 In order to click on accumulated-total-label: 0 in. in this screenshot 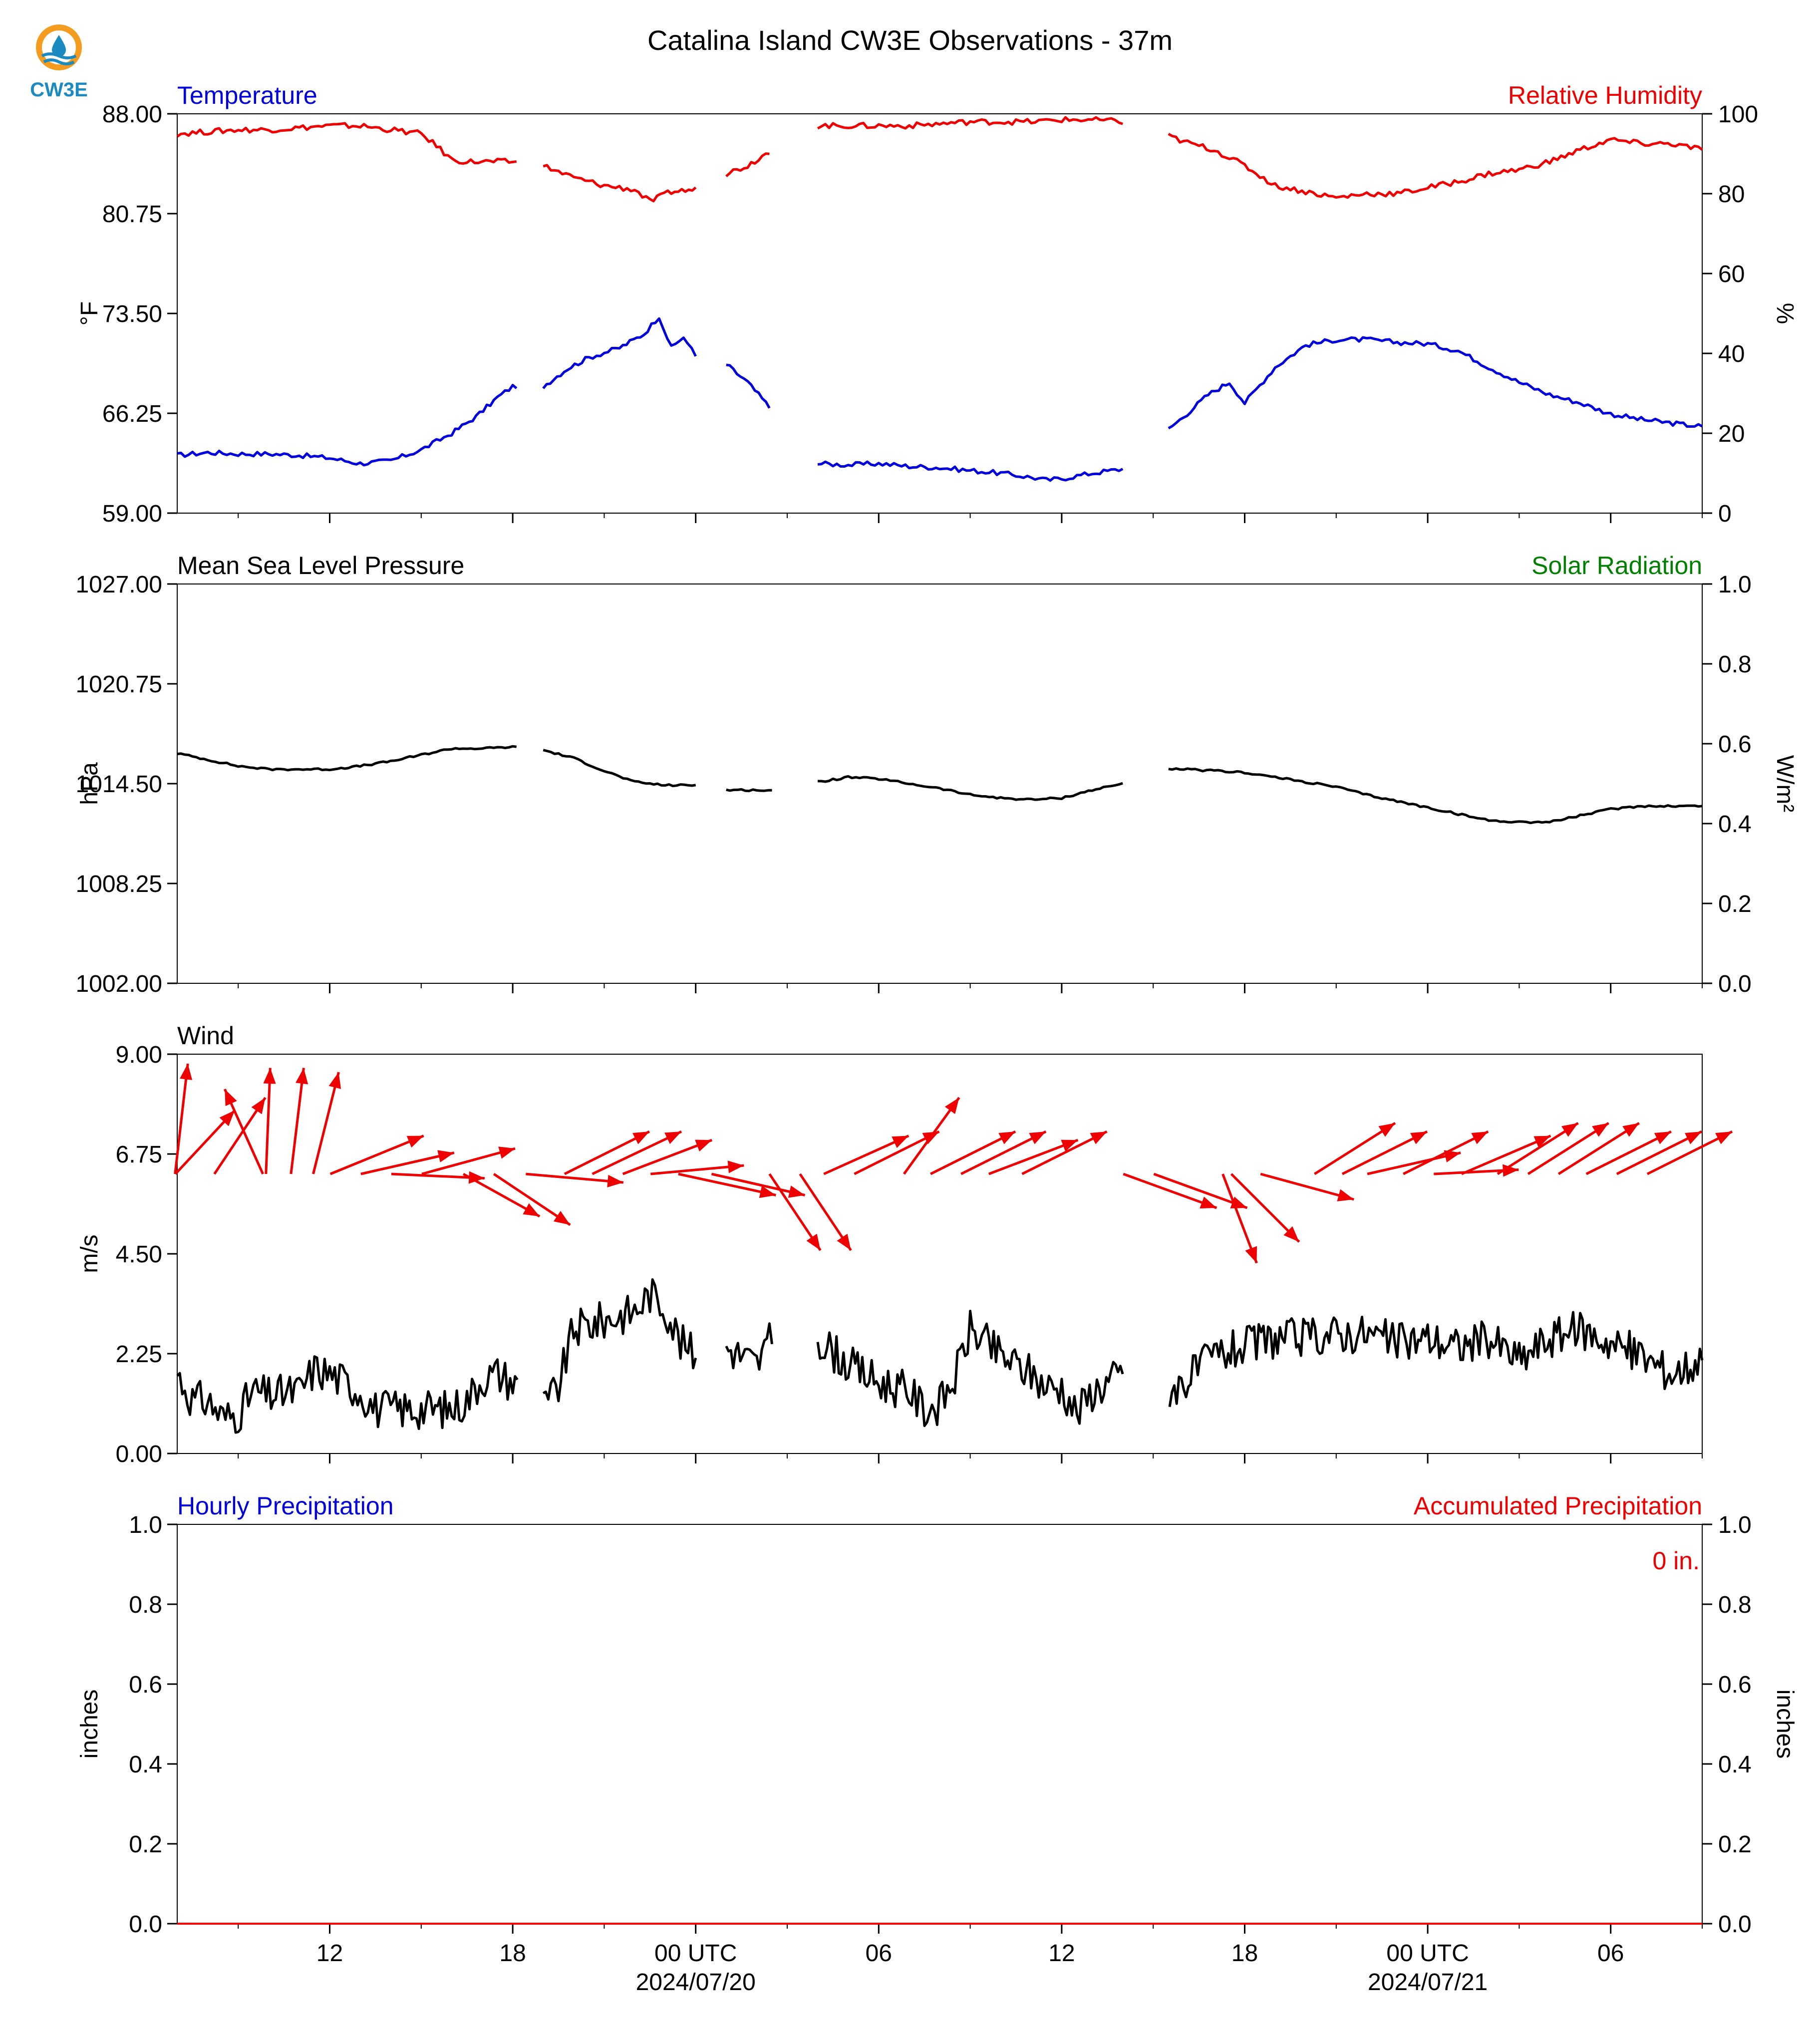, I will do `click(1676, 1561)`.